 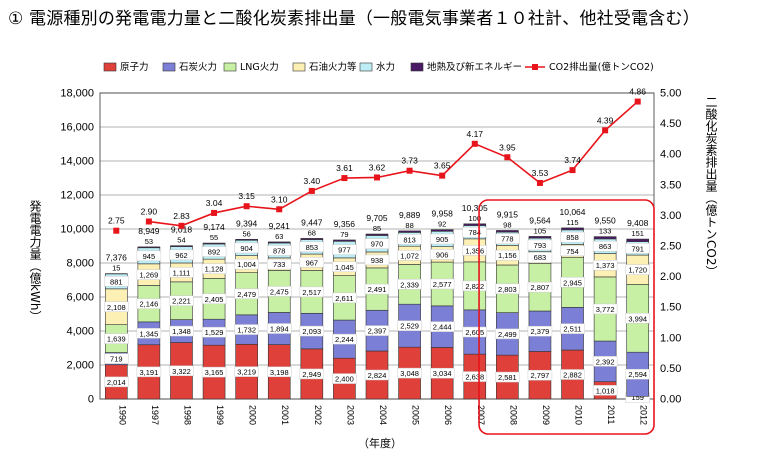 I want to click on data-label: 906, so click(x=442, y=254).